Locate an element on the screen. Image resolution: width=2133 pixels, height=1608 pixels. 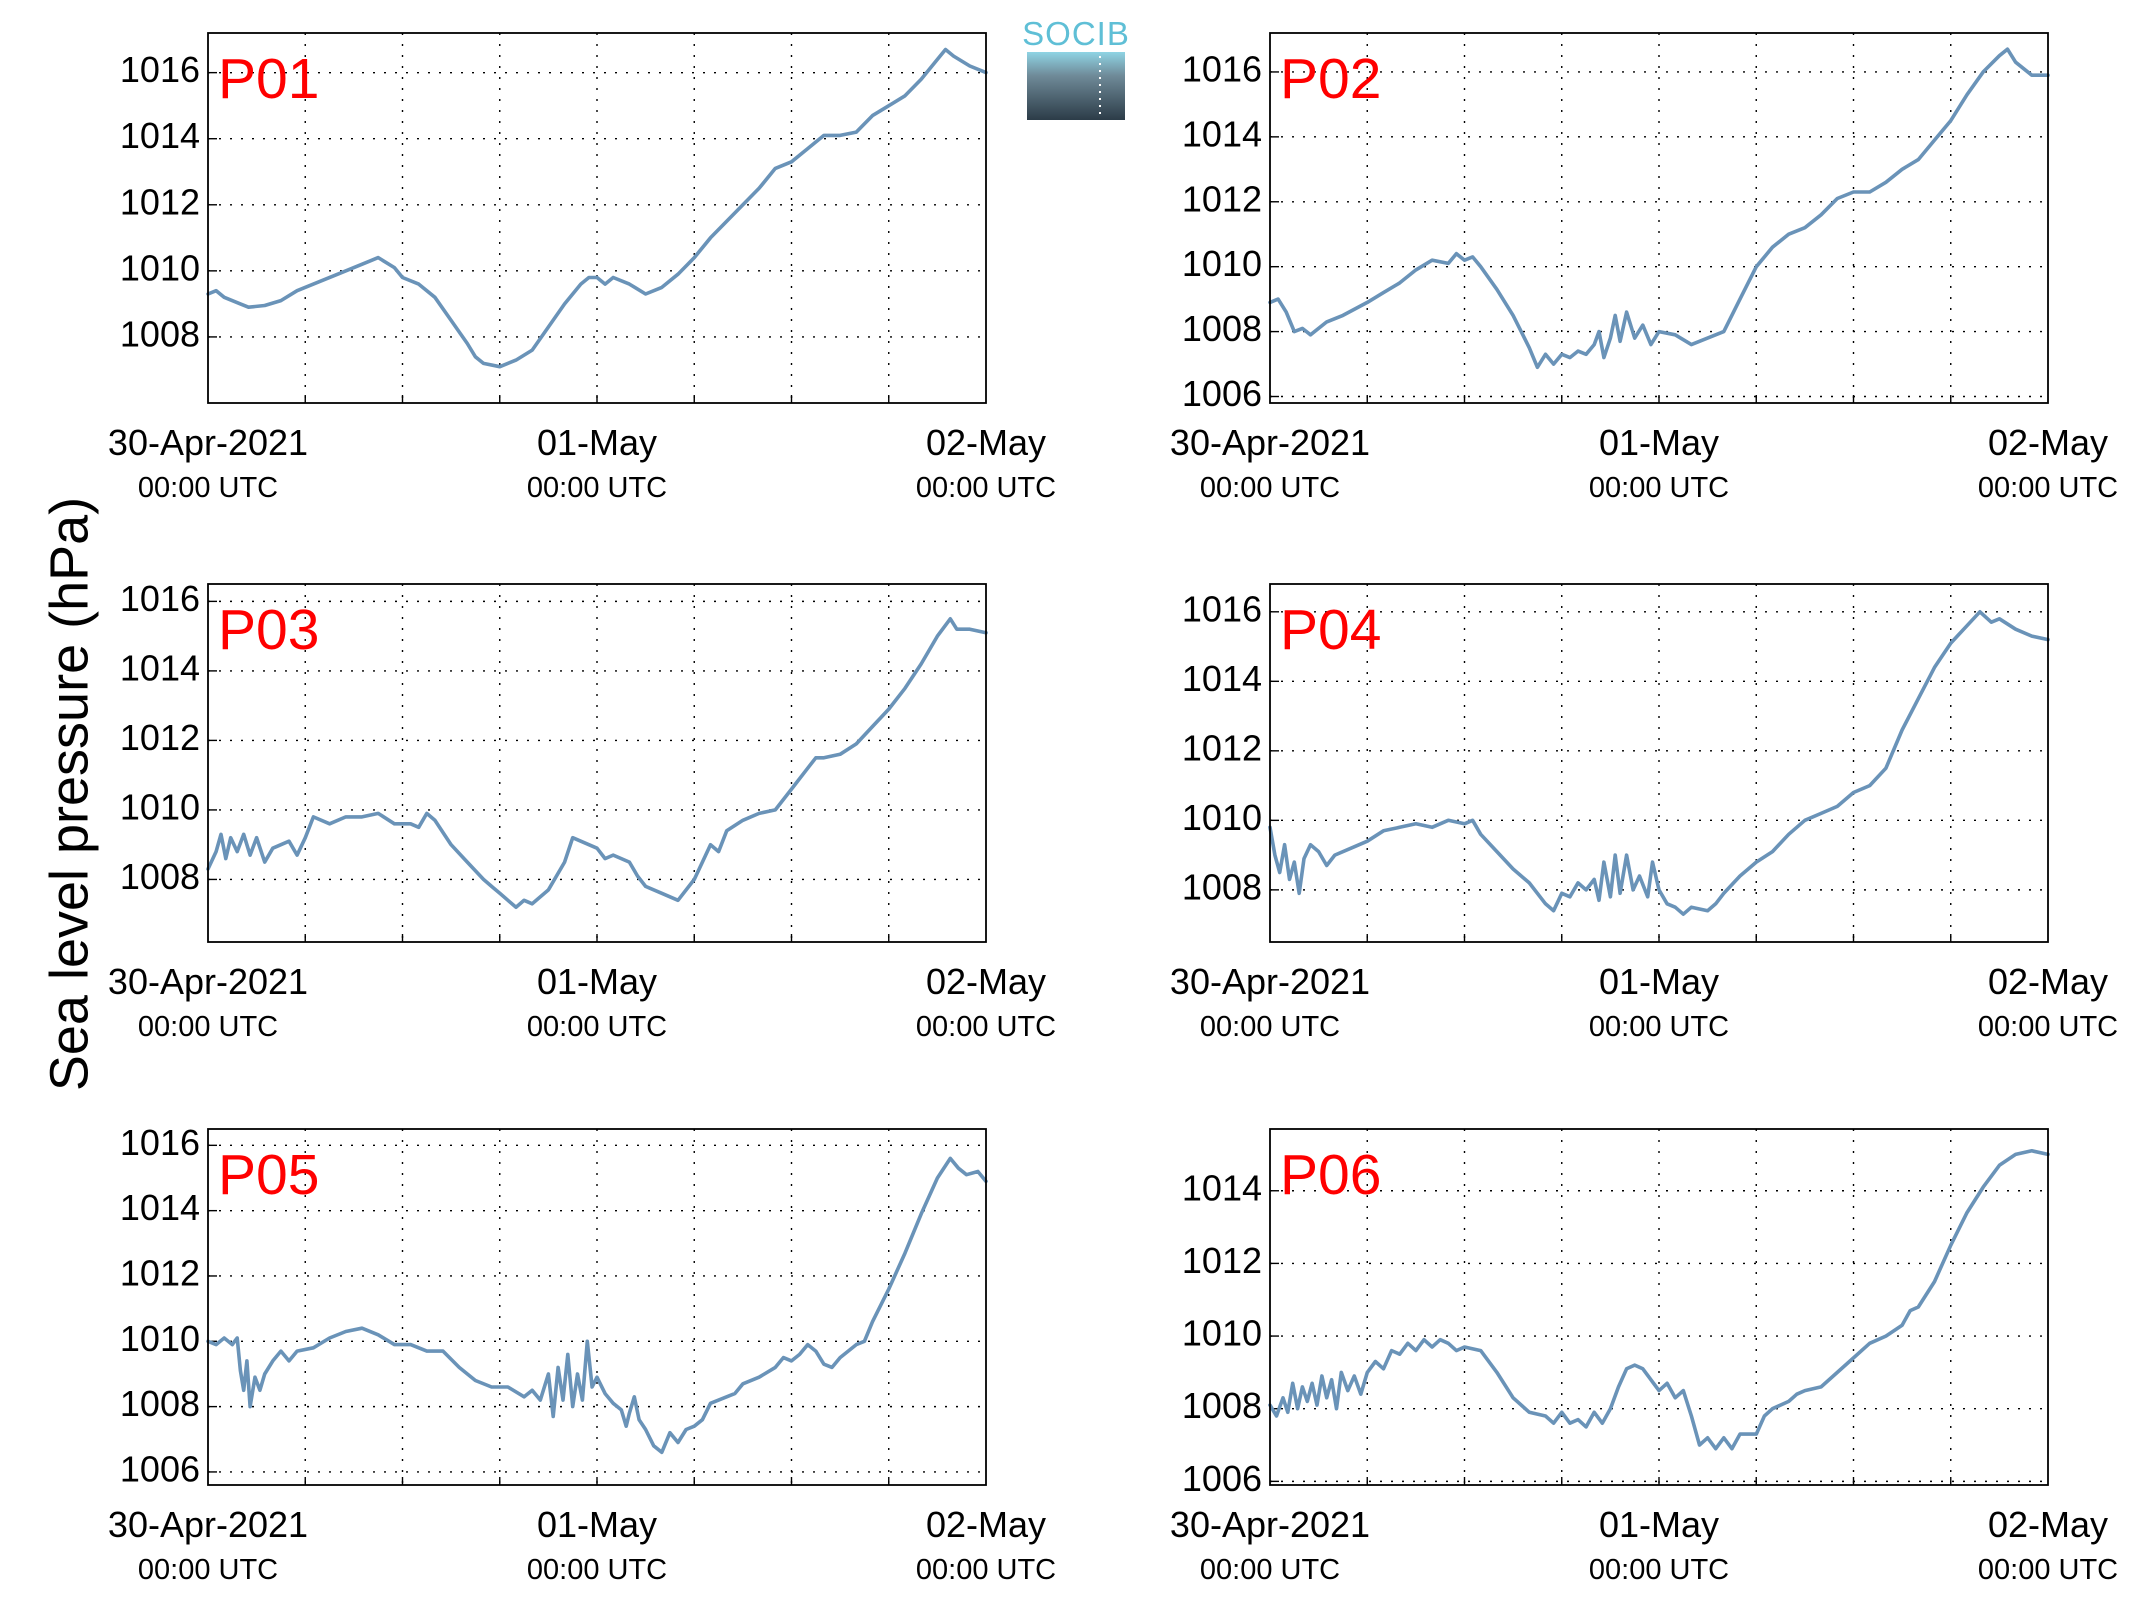
panel-label: P01 is located at coordinates (268, 79).